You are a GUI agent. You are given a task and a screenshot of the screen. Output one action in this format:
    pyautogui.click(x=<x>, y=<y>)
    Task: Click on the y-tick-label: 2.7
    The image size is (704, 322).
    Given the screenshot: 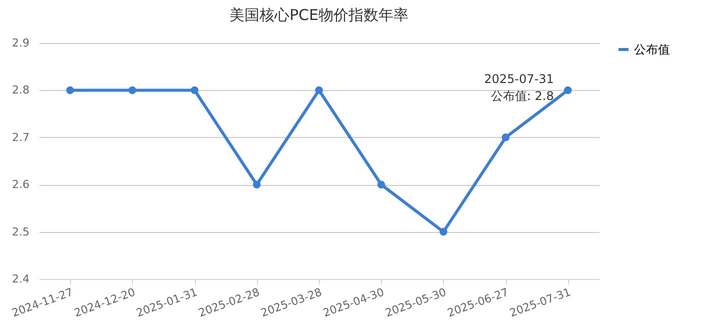 What is the action you would take?
    pyautogui.click(x=21, y=137)
    